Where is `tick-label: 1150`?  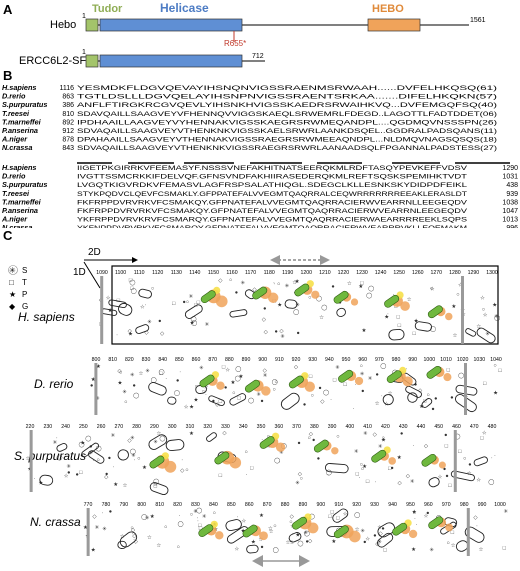 tick-label: 1150 is located at coordinates (213, 273).